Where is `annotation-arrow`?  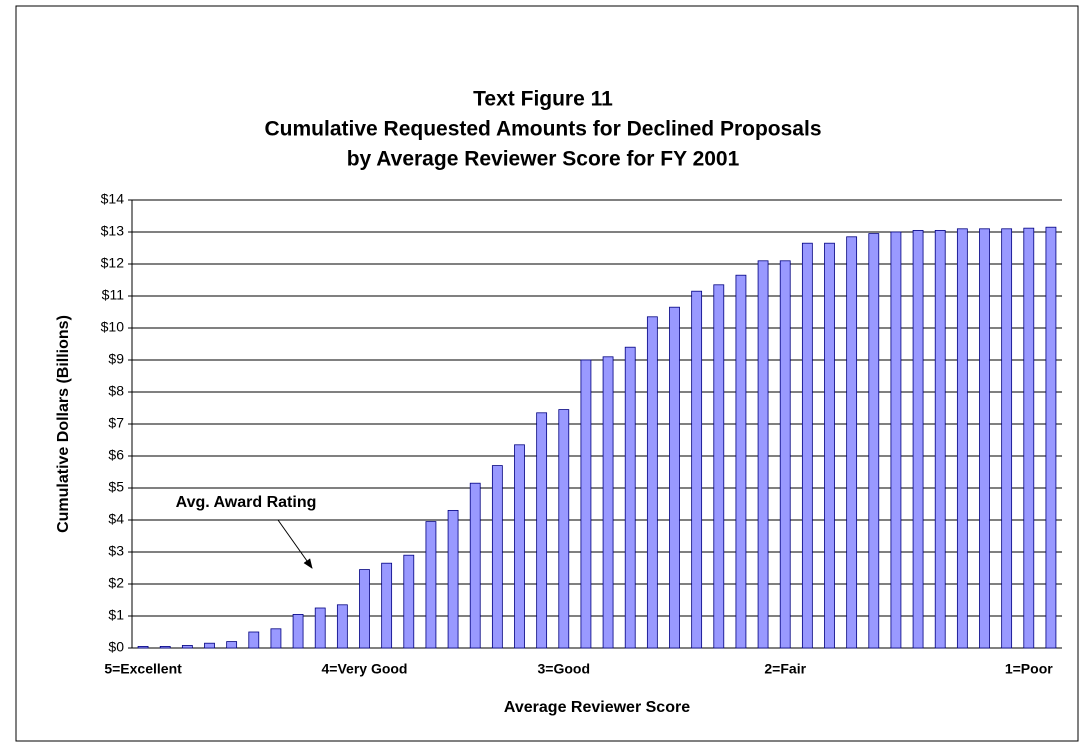
annotation-arrow is located at coordinates (295, 544).